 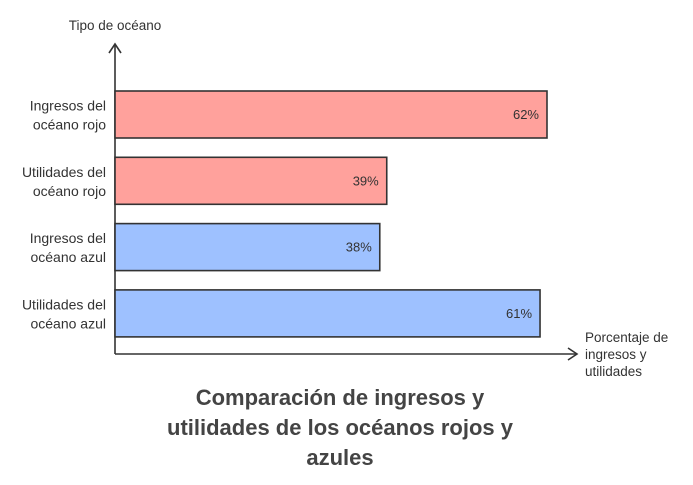 I want to click on y-axis-title: Tipo de océano, so click(x=115, y=25).